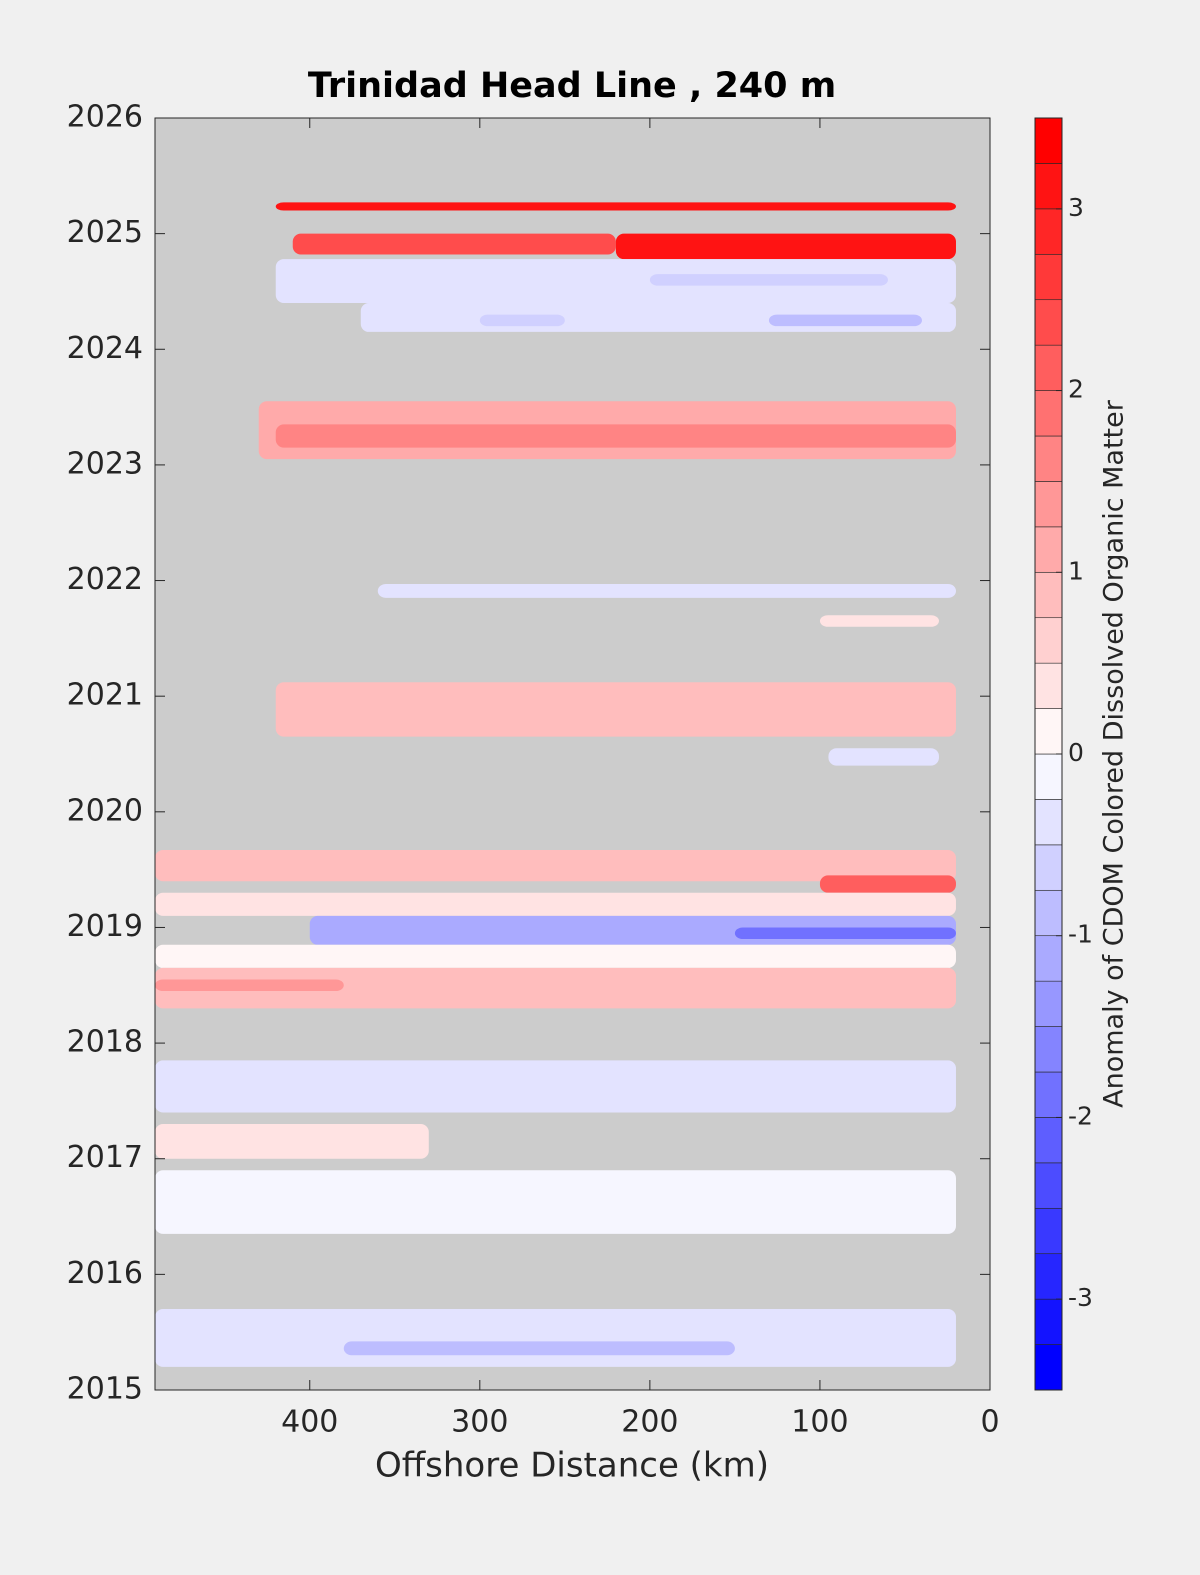 Image resolution: width=1200 pixels, height=1575 pixels. What do you see at coordinates (1080, 1297) in the screenshot?
I see `colorbar-tick-label: -3` at bounding box center [1080, 1297].